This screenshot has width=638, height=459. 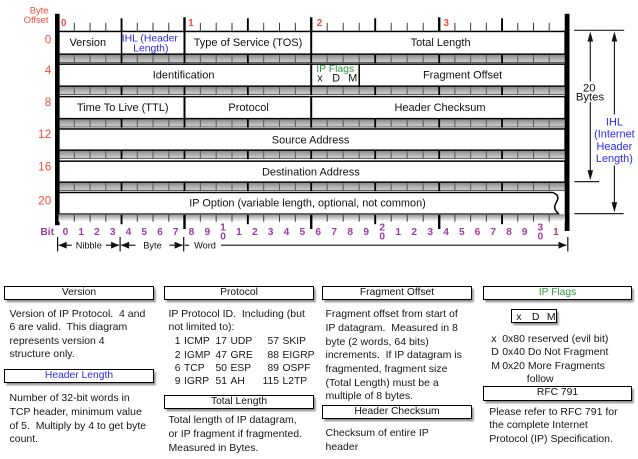 What do you see at coordinates (87, 43) in the screenshot?
I see `svg-text: Version` at bounding box center [87, 43].